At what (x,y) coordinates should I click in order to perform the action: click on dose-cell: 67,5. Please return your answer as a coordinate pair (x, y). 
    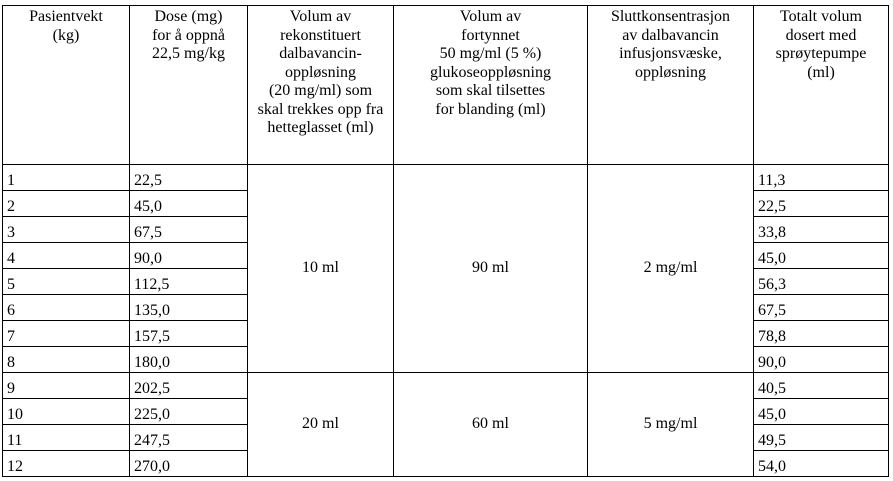
    Looking at the image, I should click on (188, 229).